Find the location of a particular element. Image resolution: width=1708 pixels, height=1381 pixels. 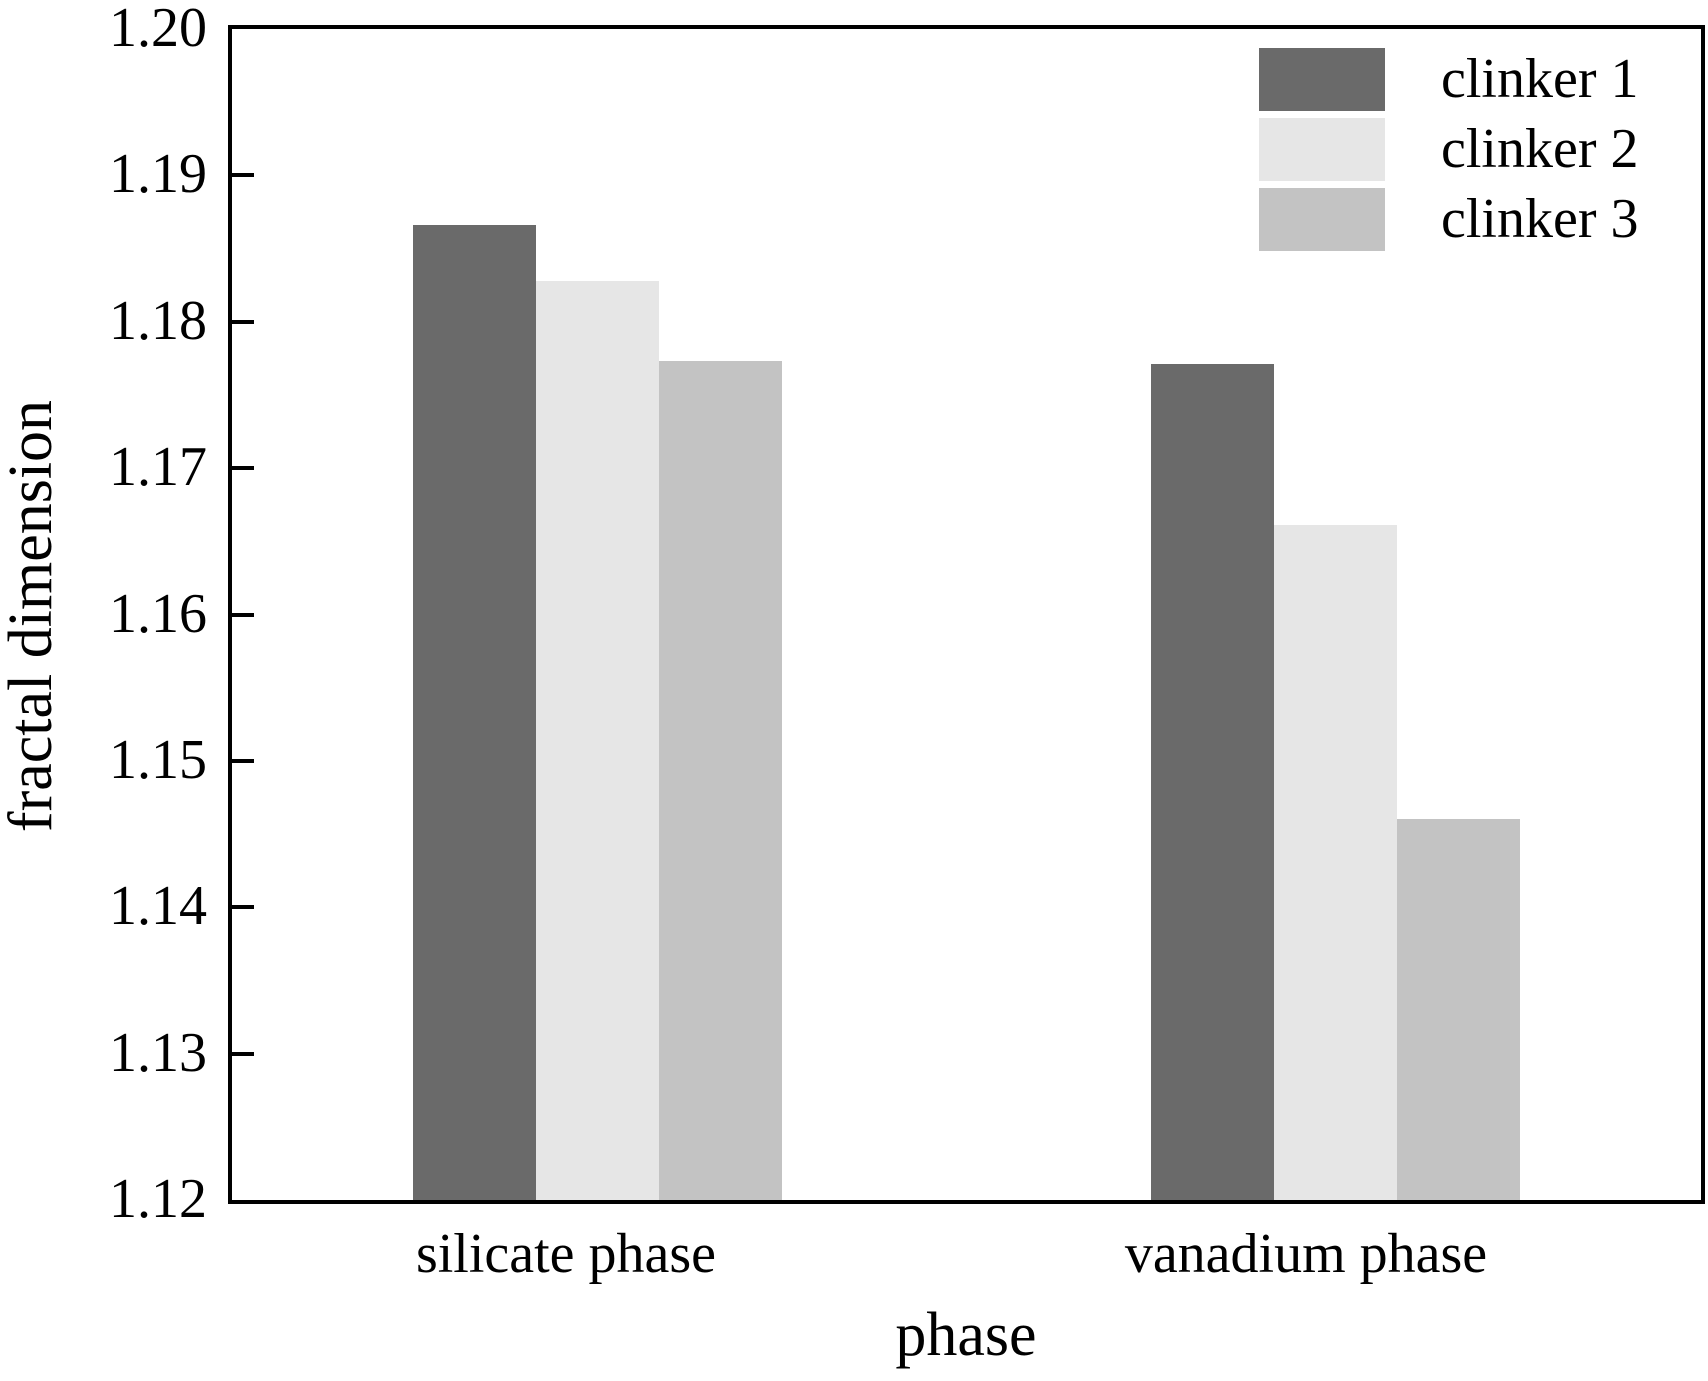

x-category-label-vanadium-phase: vanadium phase is located at coordinates (1306, 1254).